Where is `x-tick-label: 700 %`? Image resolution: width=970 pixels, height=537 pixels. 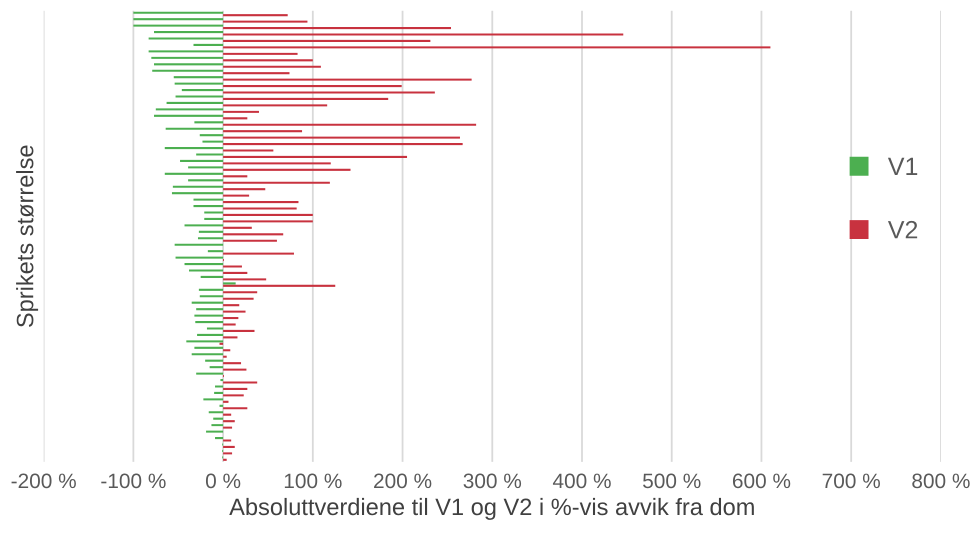 x-tick-label: 700 % is located at coordinates (851, 480).